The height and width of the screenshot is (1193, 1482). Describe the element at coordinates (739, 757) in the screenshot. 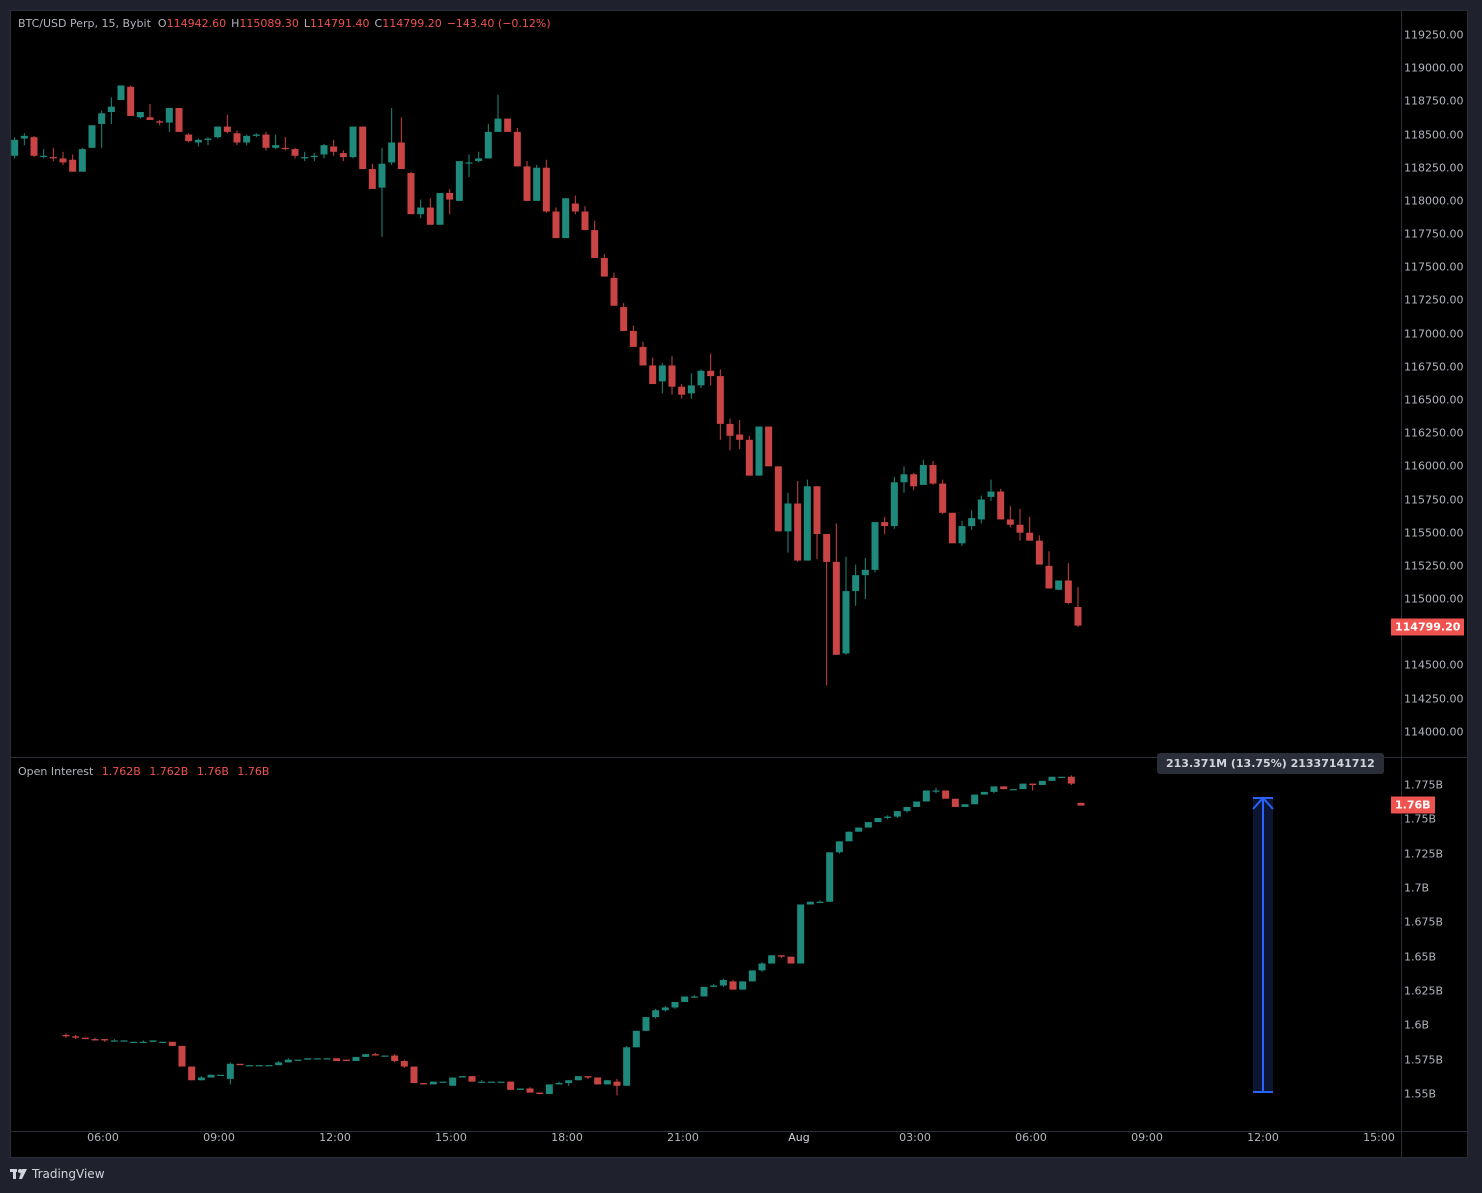

I see `pane-separator` at that location.